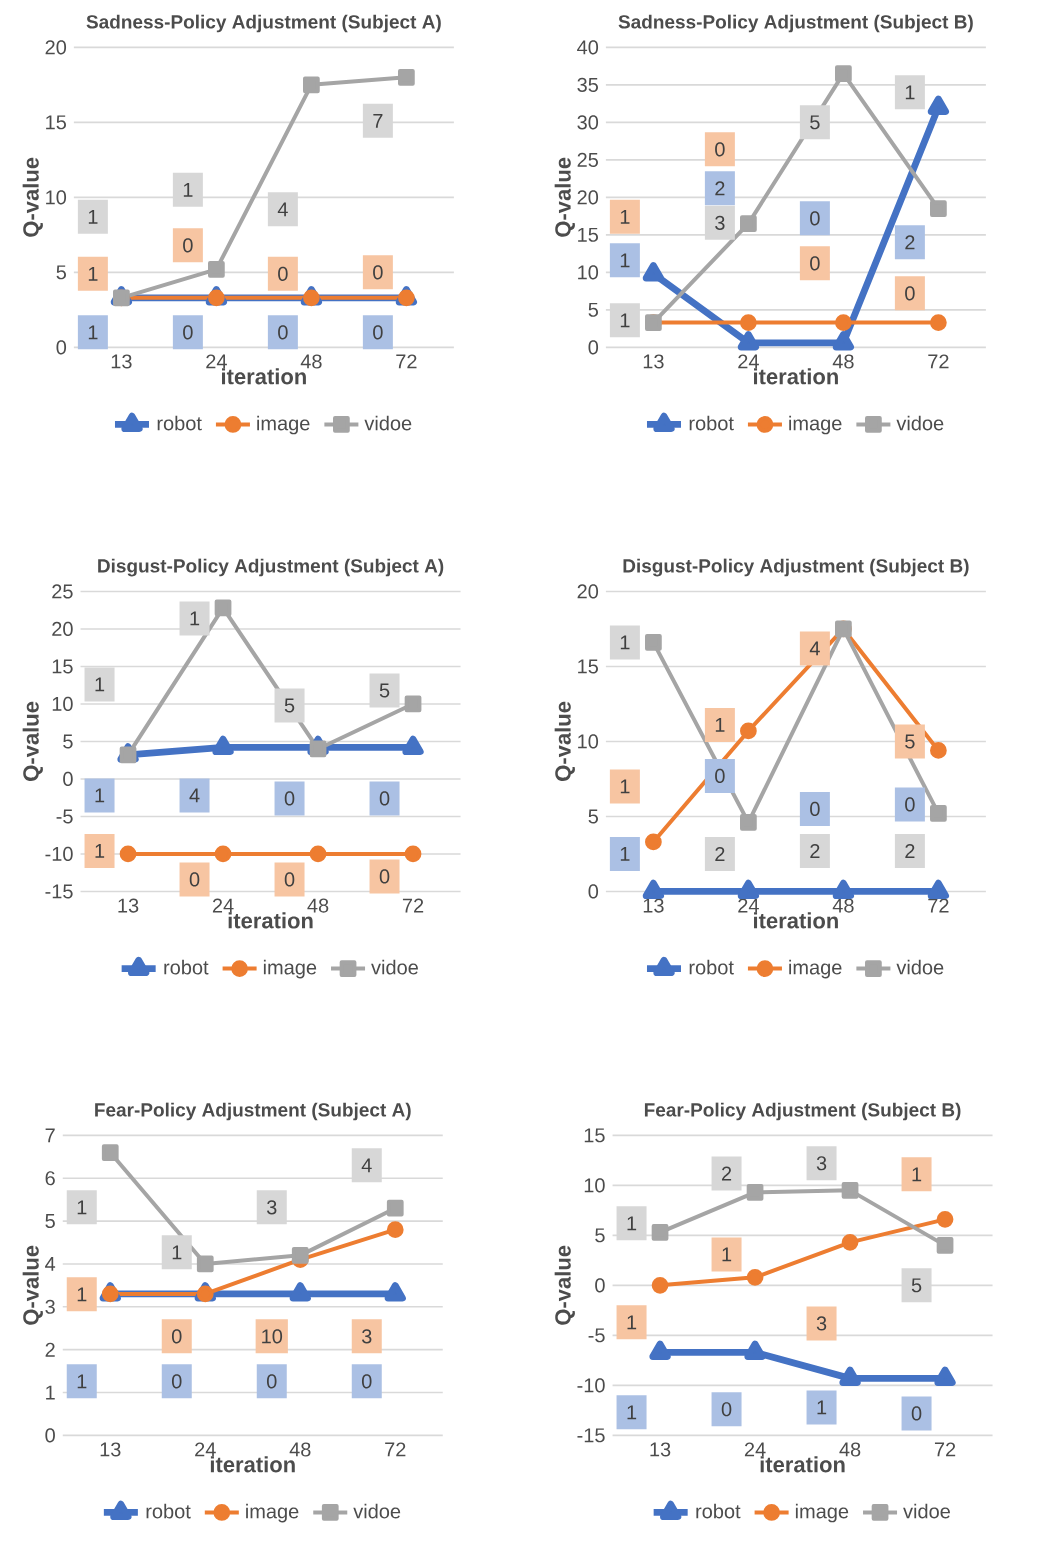  I want to click on chart-title: Sadness-Policy Adjustment (Subject B), so click(795, 23).